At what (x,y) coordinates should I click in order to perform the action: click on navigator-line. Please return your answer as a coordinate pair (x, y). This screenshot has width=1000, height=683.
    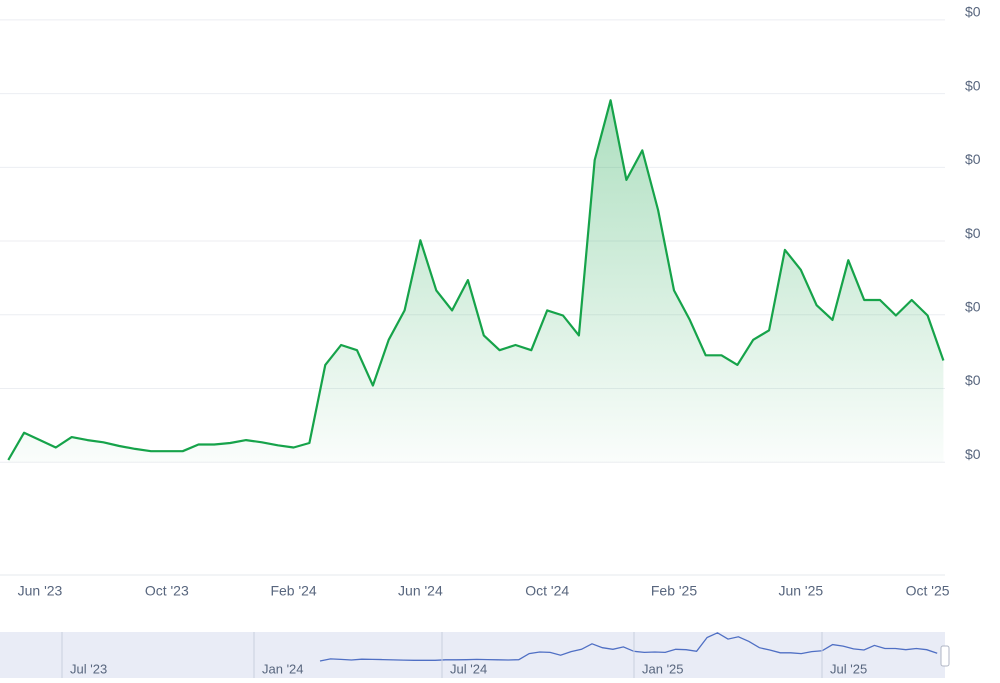
    Looking at the image, I should click on (628, 647).